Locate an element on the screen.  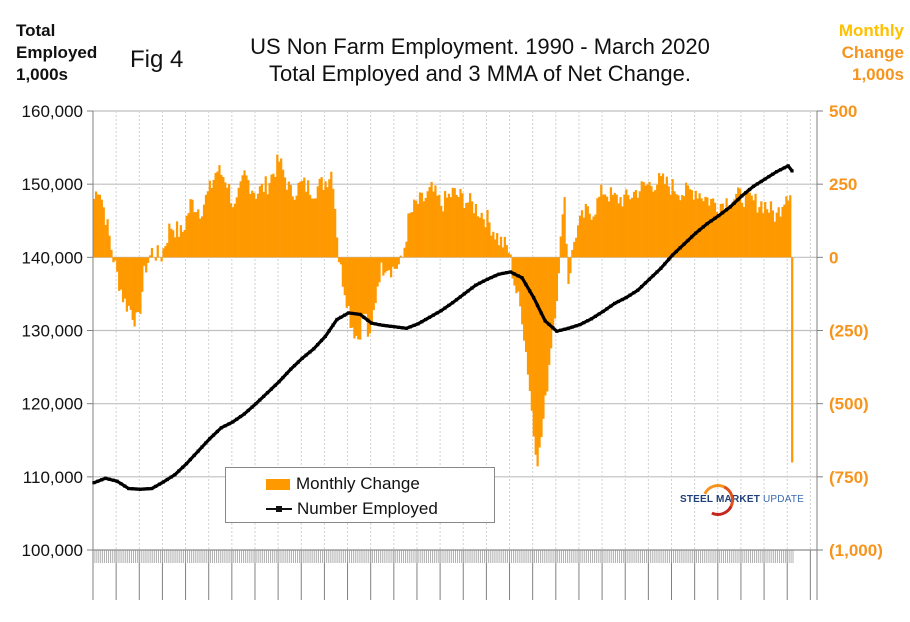
legend-item-monthly-change: Monthly Change is located at coordinates (343, 484).